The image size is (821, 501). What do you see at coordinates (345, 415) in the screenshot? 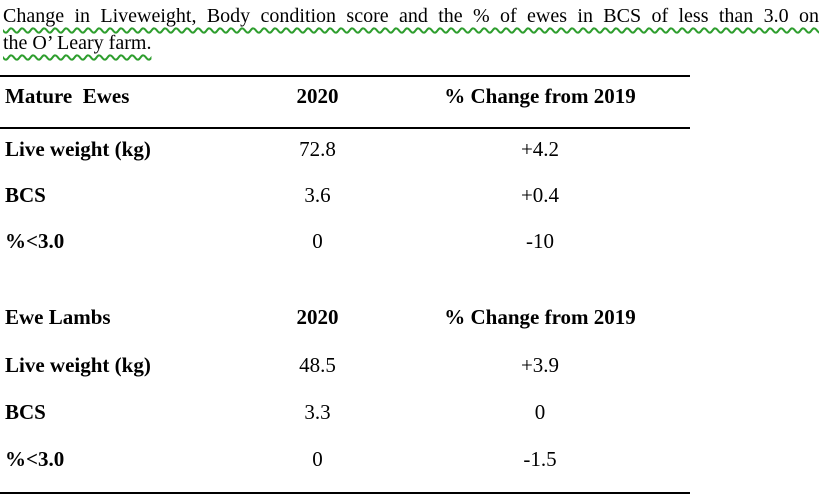
I see `table-row-lambs-bcs: BCS 3.3 0` at bounding box center [345, 415].